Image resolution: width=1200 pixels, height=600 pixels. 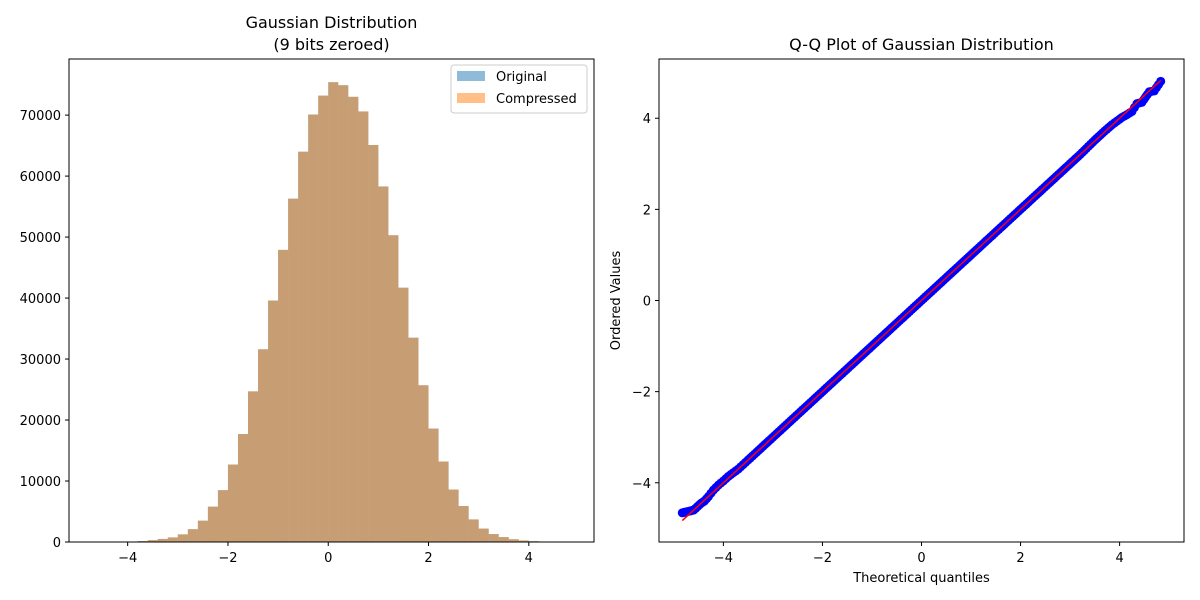 I want to click on histogram-subtitle: (9 bits zeroed), so click(x=331, y=44).